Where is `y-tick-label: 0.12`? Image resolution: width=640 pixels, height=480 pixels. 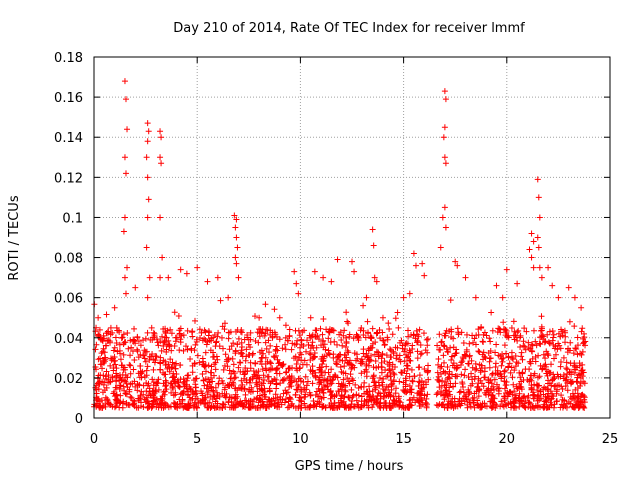 y-tick-label: 0.12 is located at coordinates (68, 178).